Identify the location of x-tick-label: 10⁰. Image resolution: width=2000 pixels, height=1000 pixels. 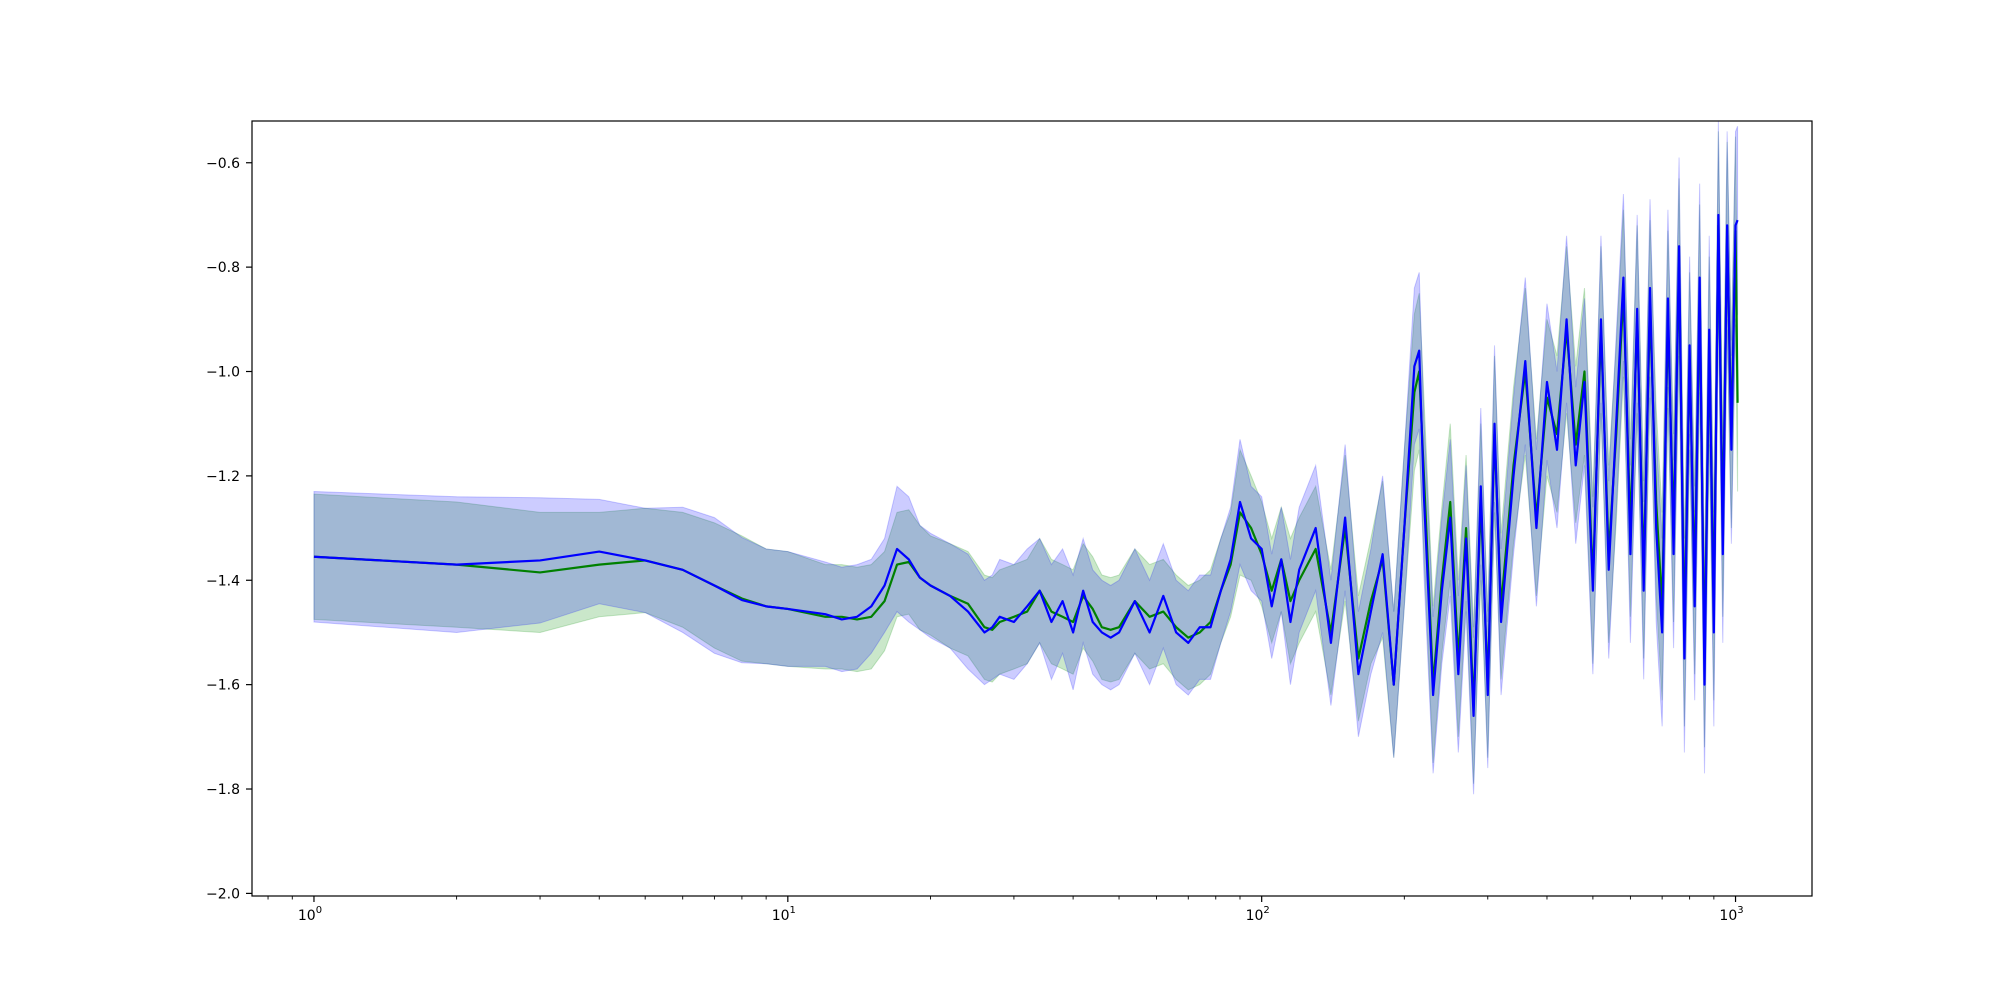
(310, 914).